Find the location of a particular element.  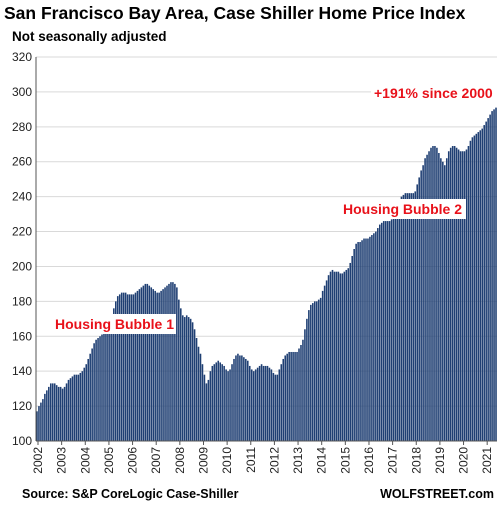

y-tick-label: 140 is located at coordinates (22, 371).